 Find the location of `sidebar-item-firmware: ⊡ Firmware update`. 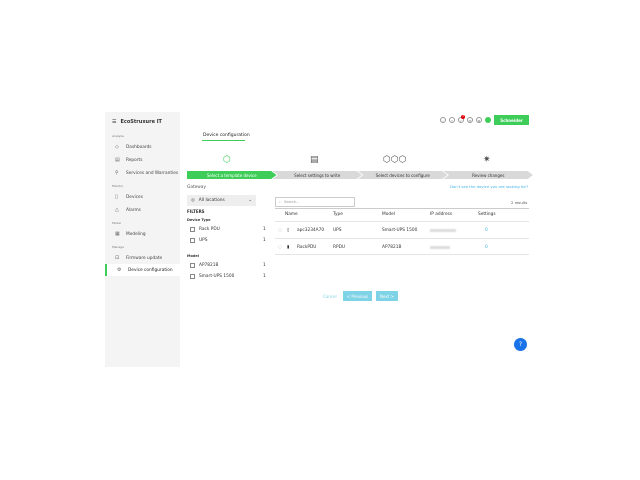

sidebar-item-firmware: ⊡ Firmware update is located at coordinates (139, 258).